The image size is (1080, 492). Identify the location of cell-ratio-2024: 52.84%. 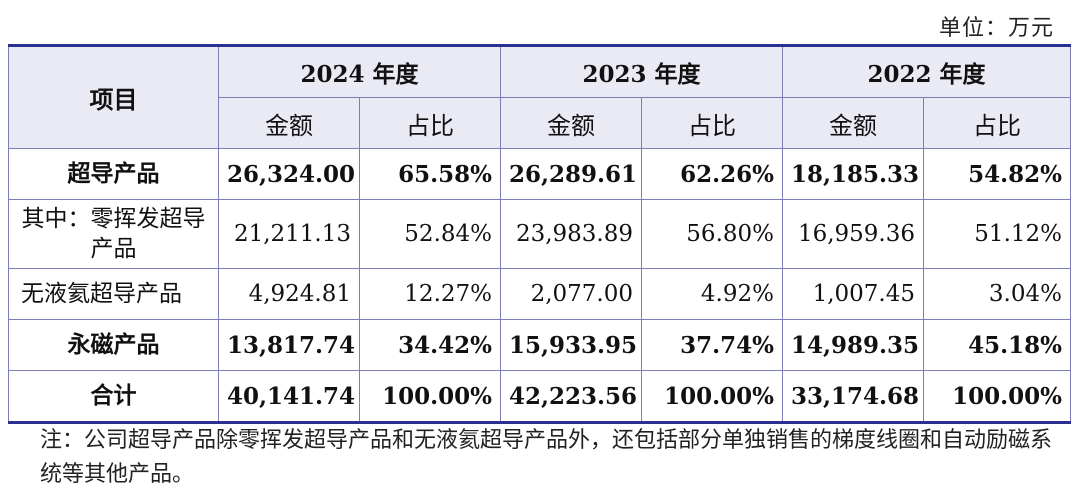
(430, 234).